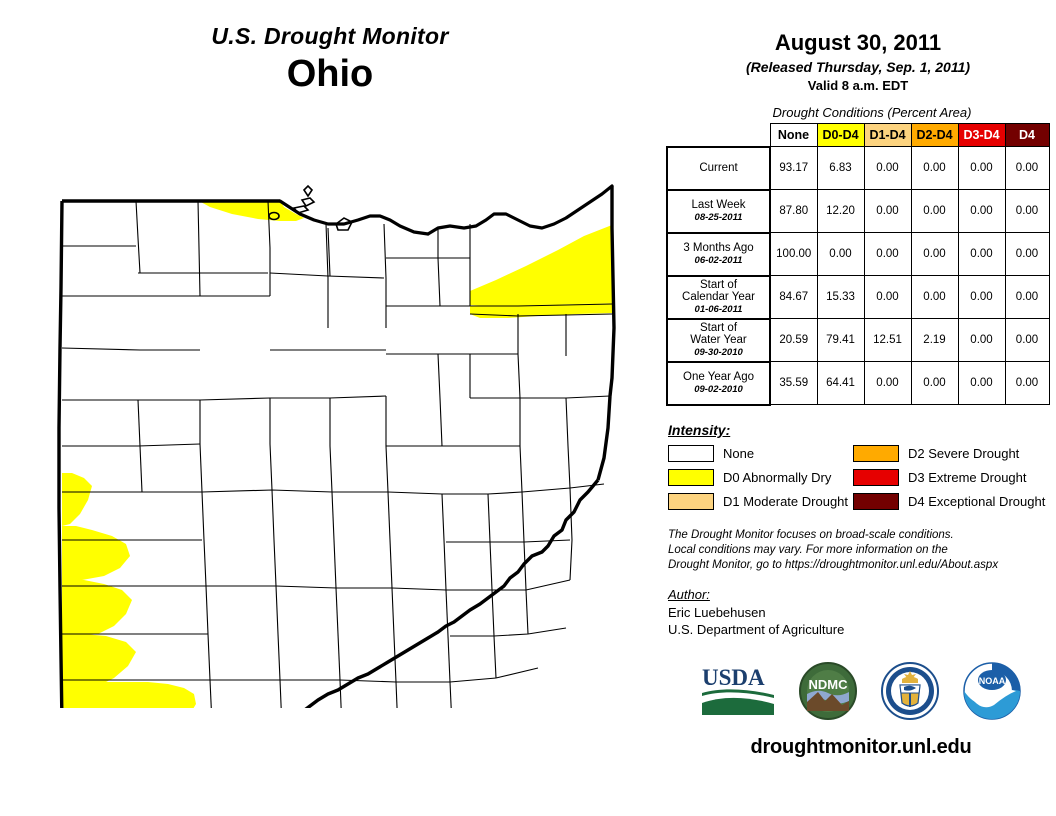 This screenshot has width=1056, height=816. Describe the element at coordinates (793, 135) in the screenshot. I see `col-header-none: None` at that location.